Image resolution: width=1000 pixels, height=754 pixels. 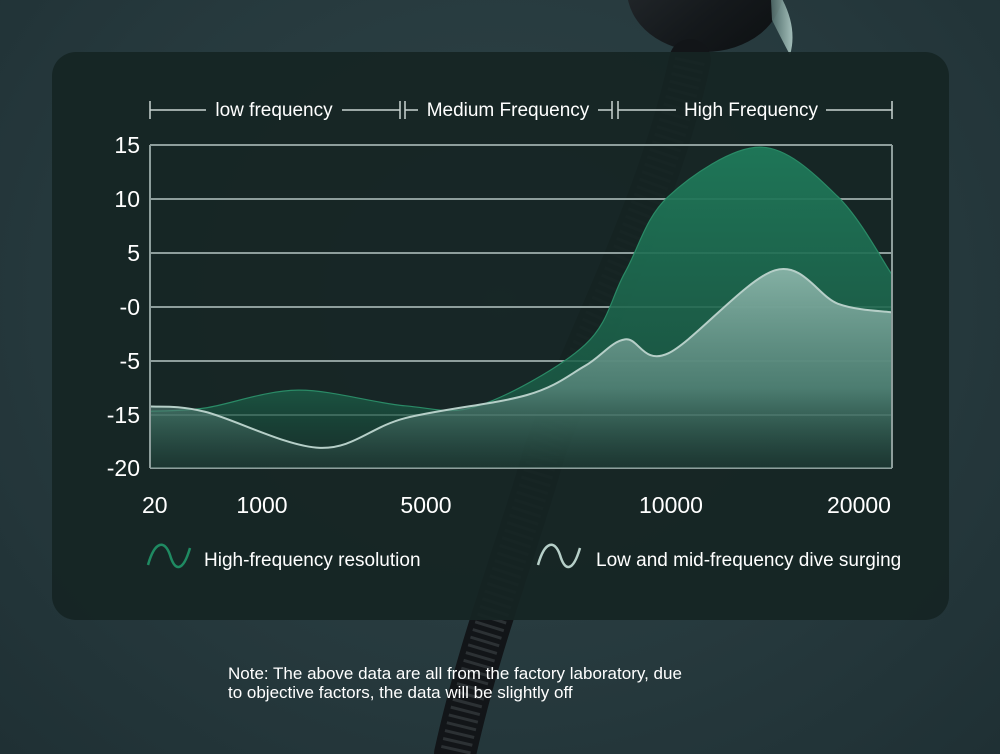 I want to click on x-tick-label: 5000, so click(x=425, y=505).